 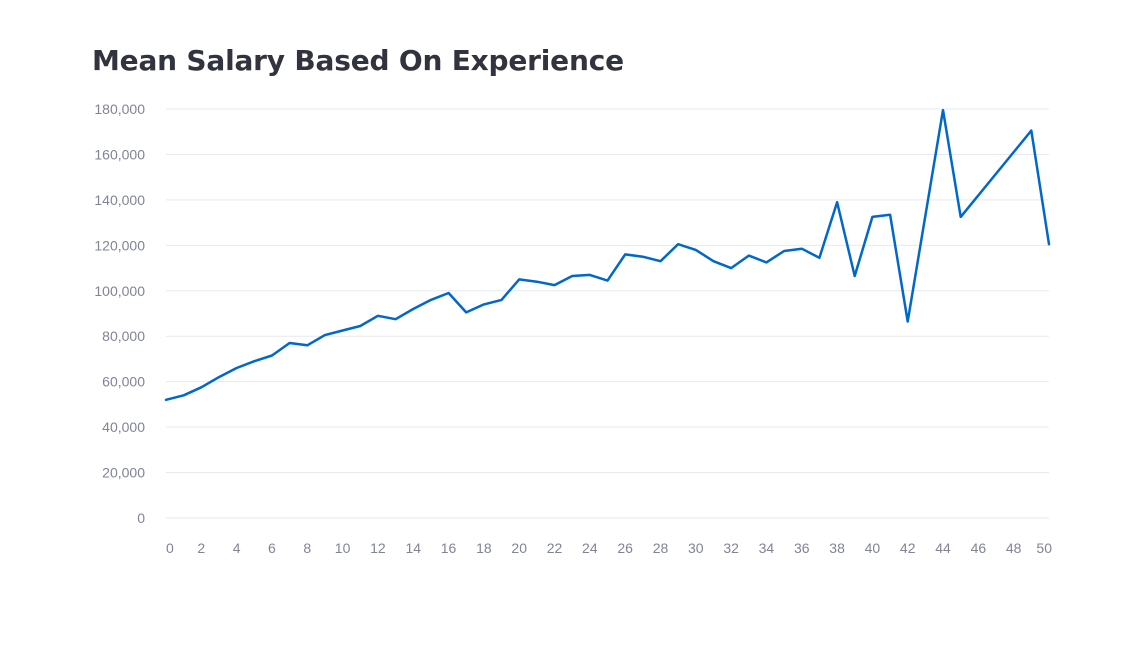 What do you see at coordinates (731, 548) in the screenshot?
I see `x-tick-label: 32` at bounding box center [731, 548].